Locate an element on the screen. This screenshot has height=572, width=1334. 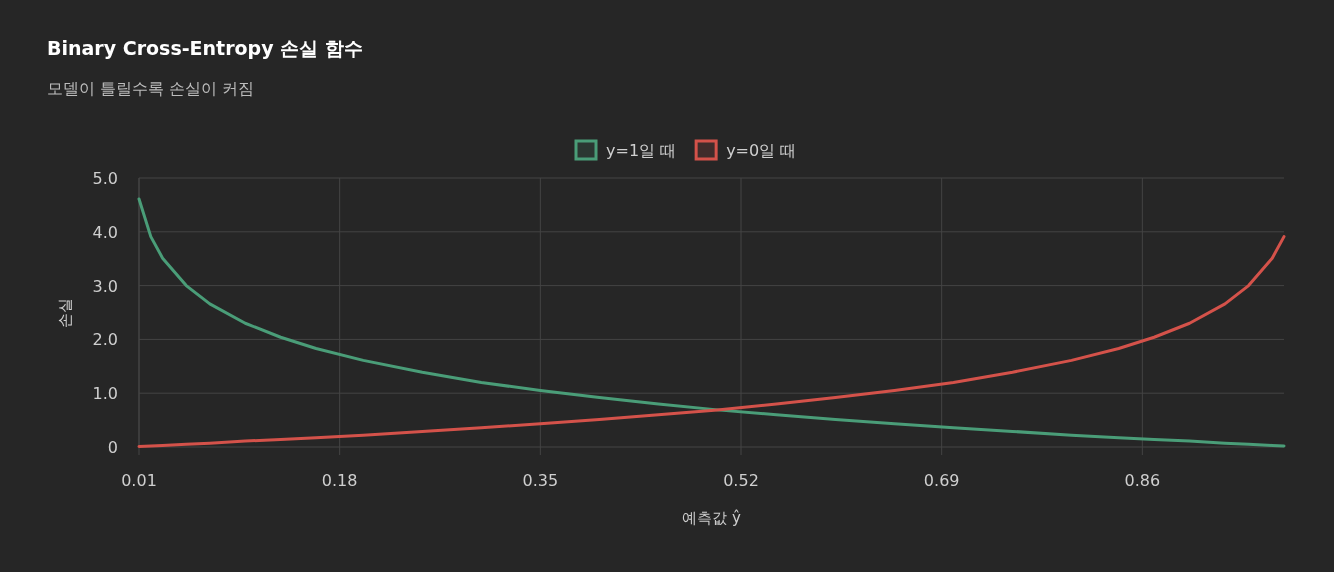
x-tick-label: 0.69 is located at coordinates (941, 480).